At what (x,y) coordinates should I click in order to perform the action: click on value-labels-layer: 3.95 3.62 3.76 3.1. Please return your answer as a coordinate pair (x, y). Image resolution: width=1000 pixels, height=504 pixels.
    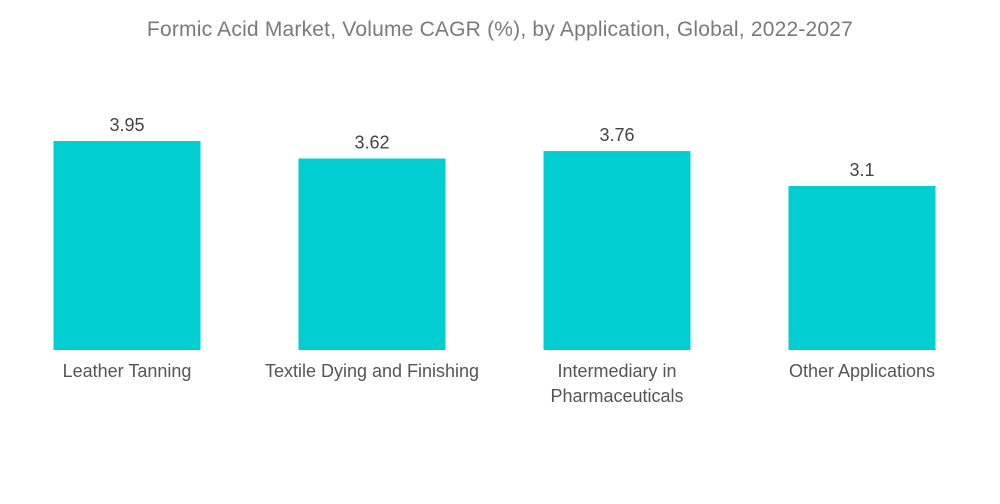
    Looking at the image, I should click on (491, 147).